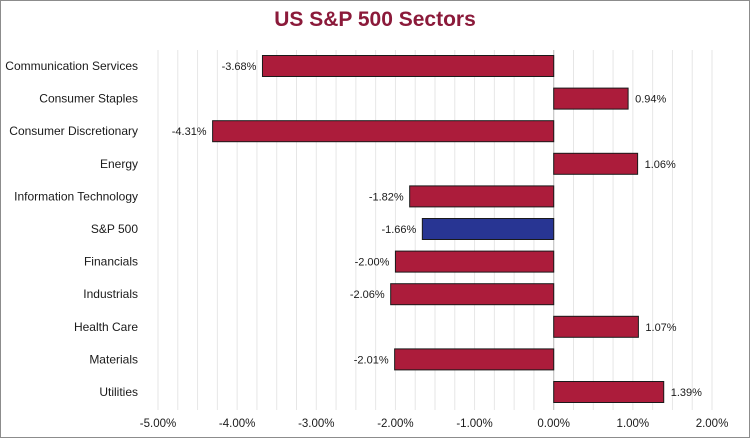 The image size is (750, 438). Describe the element at coordinates (395, 424) in the screenshot. I see `x-tick-label: -2.00%` at that location.